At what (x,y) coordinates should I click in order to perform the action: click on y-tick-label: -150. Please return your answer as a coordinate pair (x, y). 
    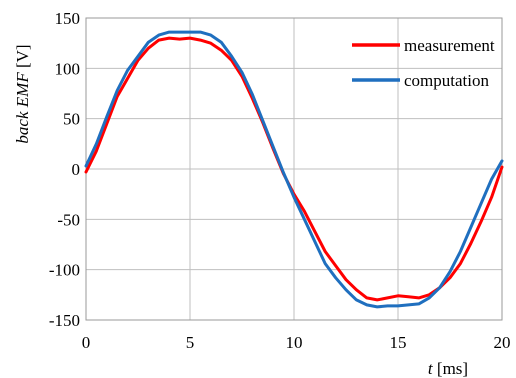
    Looking at the image, I should click on (64, 320).